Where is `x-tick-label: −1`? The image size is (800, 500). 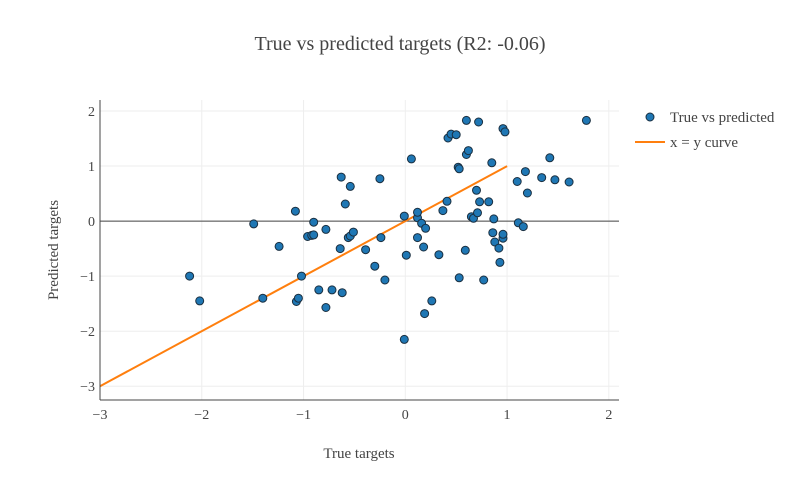
x-tick-label: −1 is located at coordinates (303, 415).